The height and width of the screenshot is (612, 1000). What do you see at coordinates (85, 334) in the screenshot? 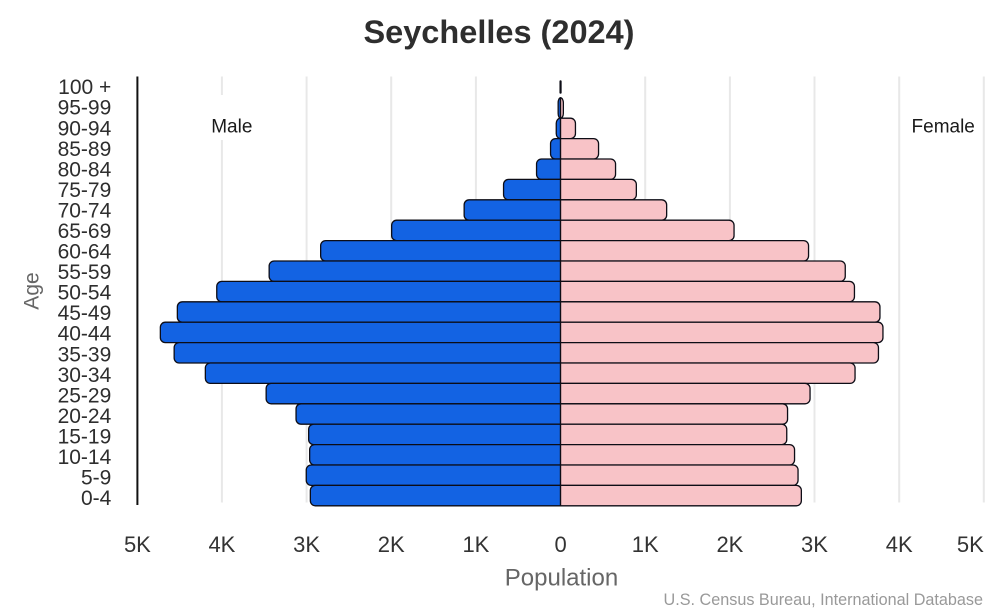
I see `svg-text: 40-44` at bounding box center [85, 334].